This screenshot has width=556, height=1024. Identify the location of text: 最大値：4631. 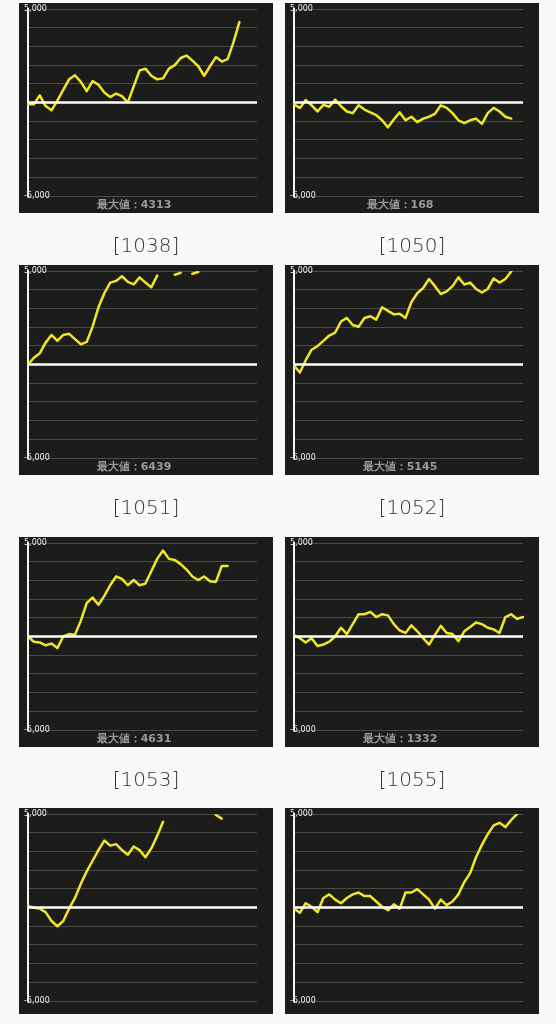
(133, 738).